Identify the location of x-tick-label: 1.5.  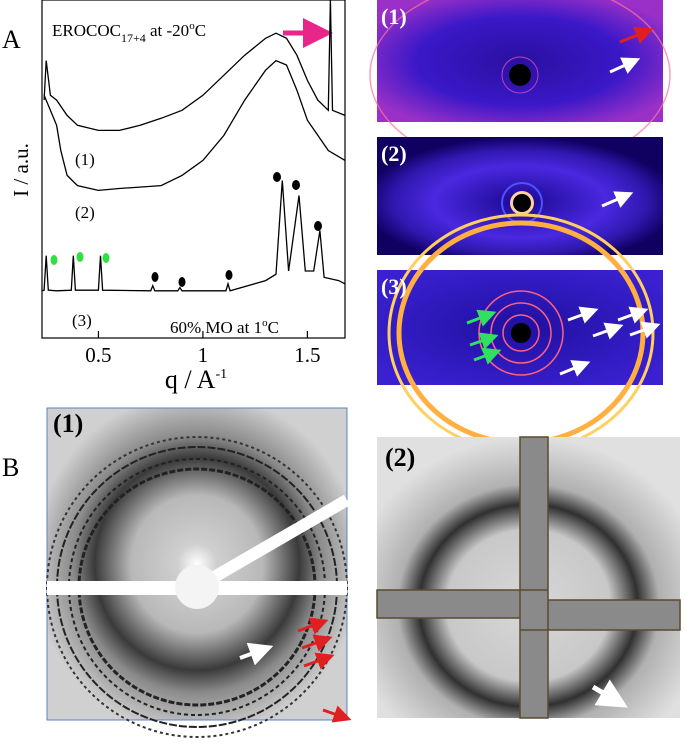
(307, 355).